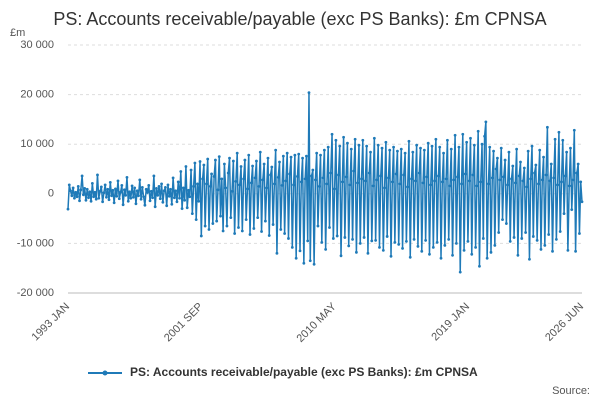  Describe the element at coordinates (564, 322) in the screenshot. I see `x-tick-label: 2026 JUN` at that location.